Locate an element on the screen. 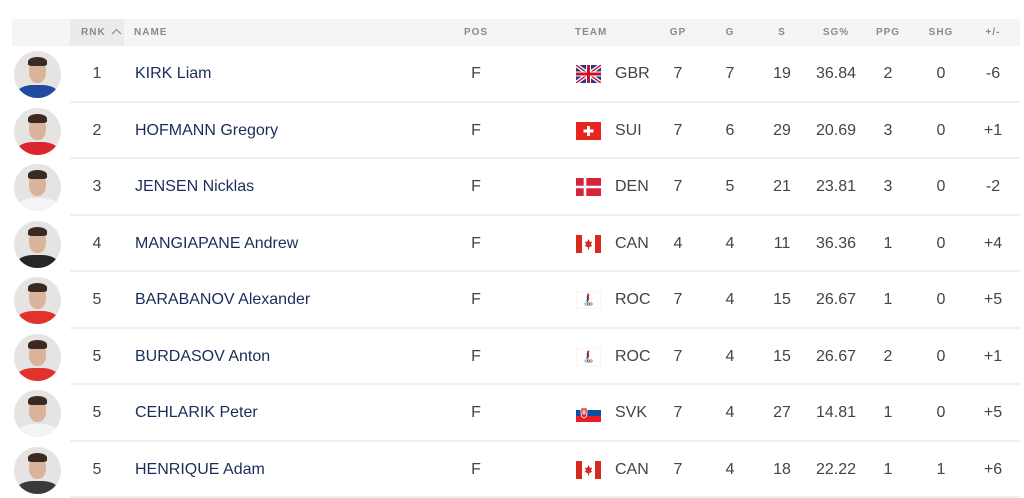 This screenshot has width=1024, height=498. ppg-cell: 3 is located at coordinates (888, 131).